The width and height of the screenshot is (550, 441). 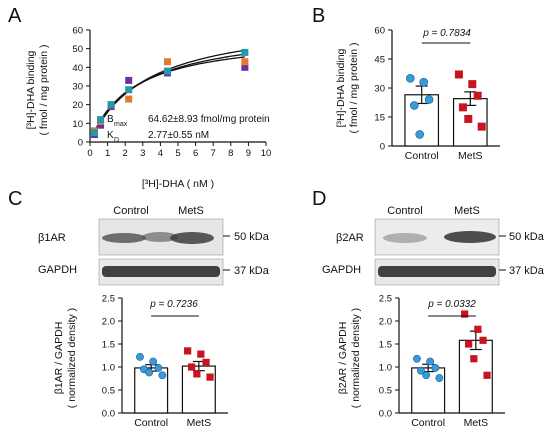 What do you see at coordinates (379, 118) in the screenshot?
I see `y-tick-label: 15` at bounding box center [379, 118].